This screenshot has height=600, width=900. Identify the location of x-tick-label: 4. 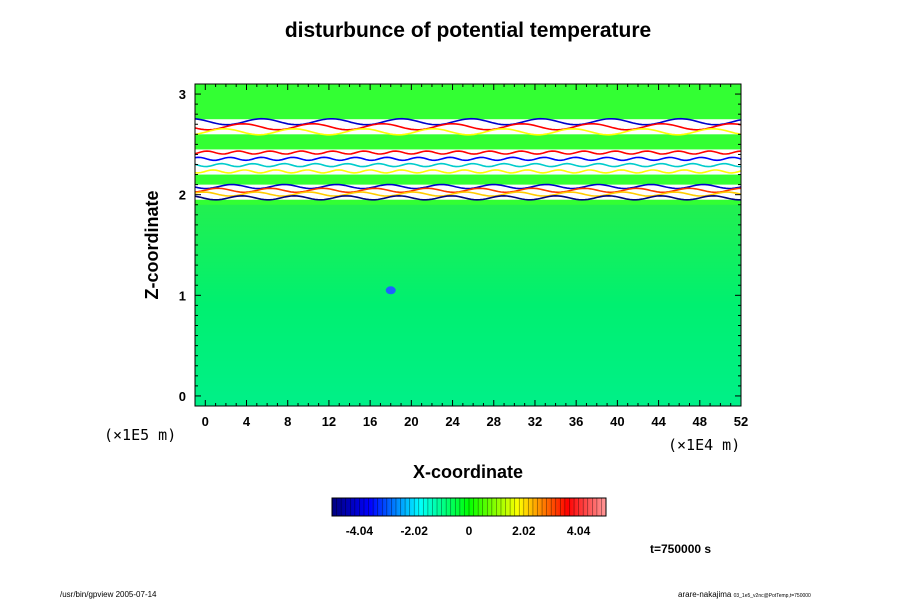
(247, 421).